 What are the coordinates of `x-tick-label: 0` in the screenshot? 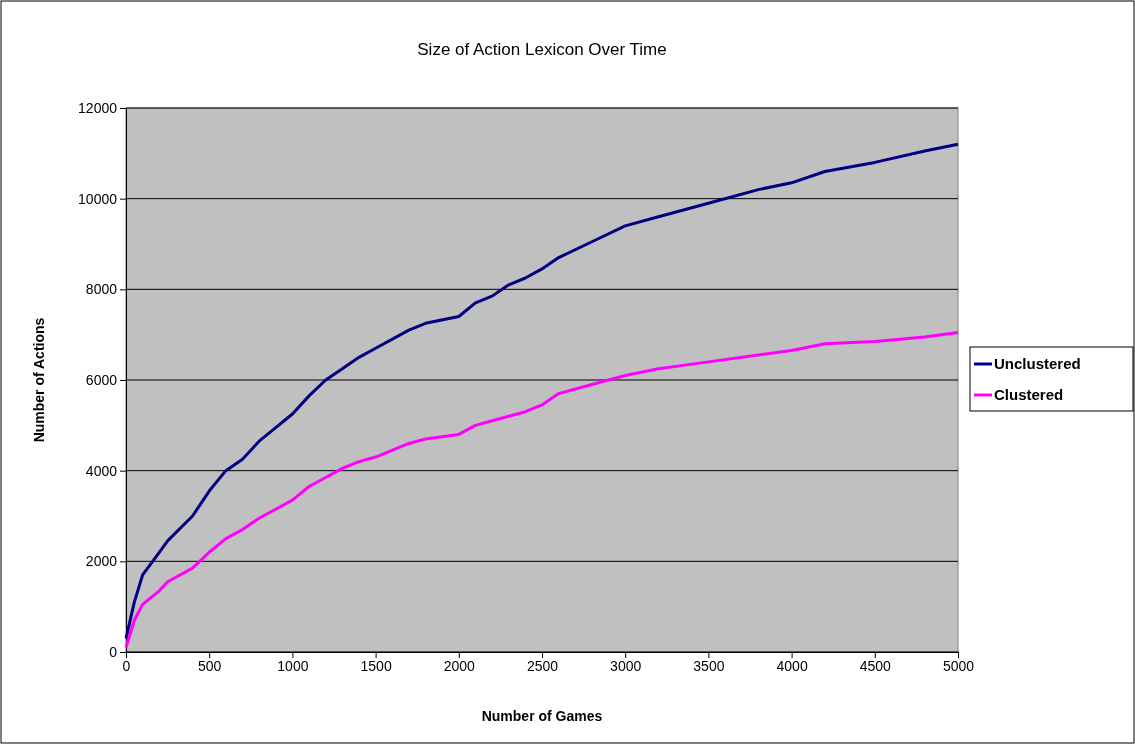 It's located at (126, 665).